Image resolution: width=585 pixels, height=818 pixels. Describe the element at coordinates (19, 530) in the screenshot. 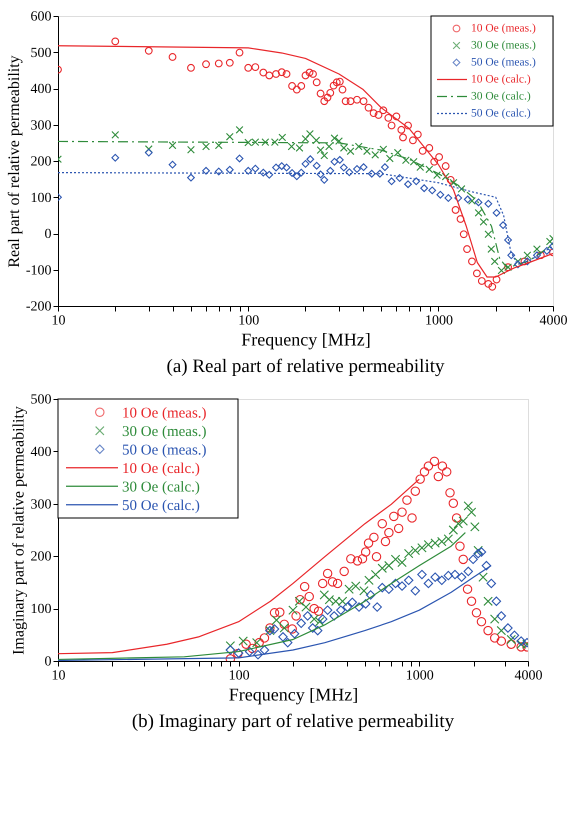

I see `y-axis-title: Imaginary part of relative permeability` at that location.